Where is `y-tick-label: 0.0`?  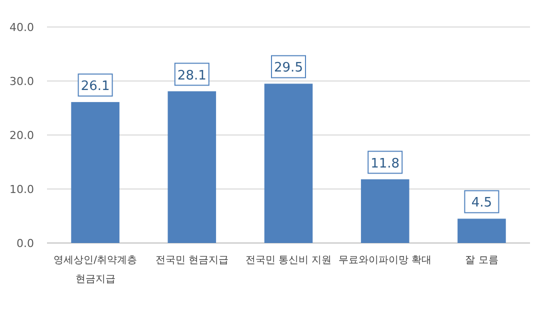 y-tick-label: 0.0 is located at coordinates (25, 243).